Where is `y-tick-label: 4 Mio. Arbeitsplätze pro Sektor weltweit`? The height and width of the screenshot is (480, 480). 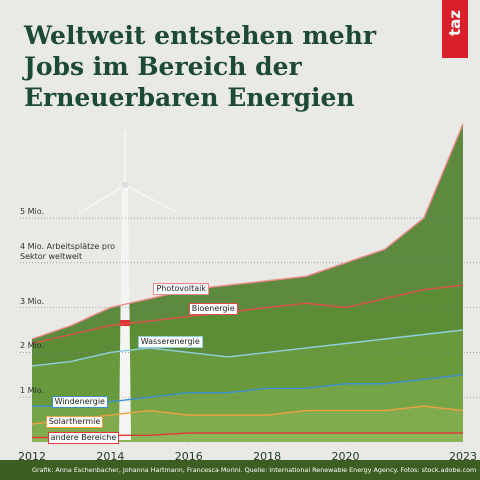
y-tick-label: 4 Mio. Arbeitsplätze pro Sektor weltweit is located at coordinates (67, 251).